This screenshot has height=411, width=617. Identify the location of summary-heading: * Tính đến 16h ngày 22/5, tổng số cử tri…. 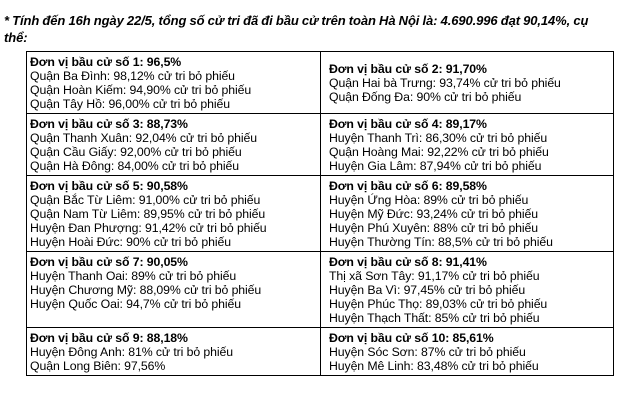
(296, 29).